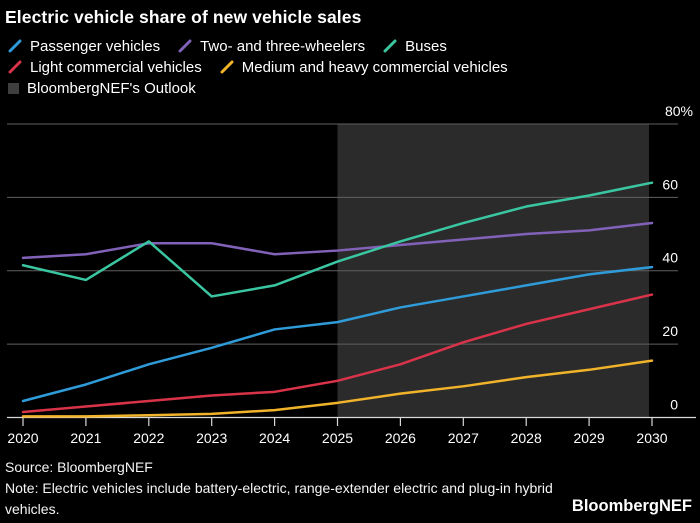 Image resolution: width=700 pixels, height=523 pixels. What do you see at coordinates (283, 46) in the screenshot?
I see `legend-label: Two- and three-wheelers` at bounding box center [283, 46].